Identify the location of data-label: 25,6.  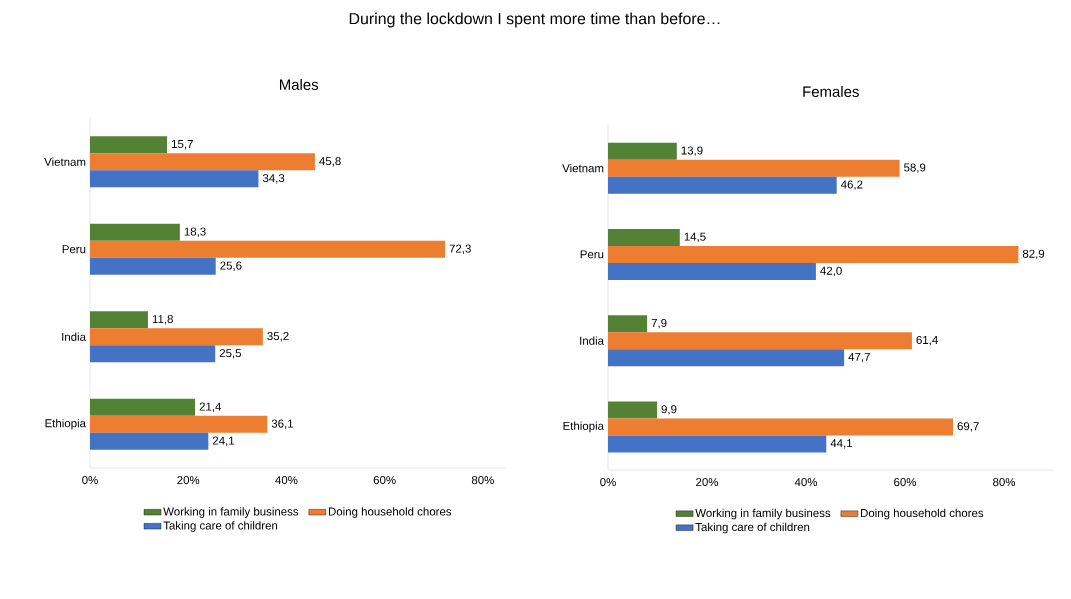
(231, 266).